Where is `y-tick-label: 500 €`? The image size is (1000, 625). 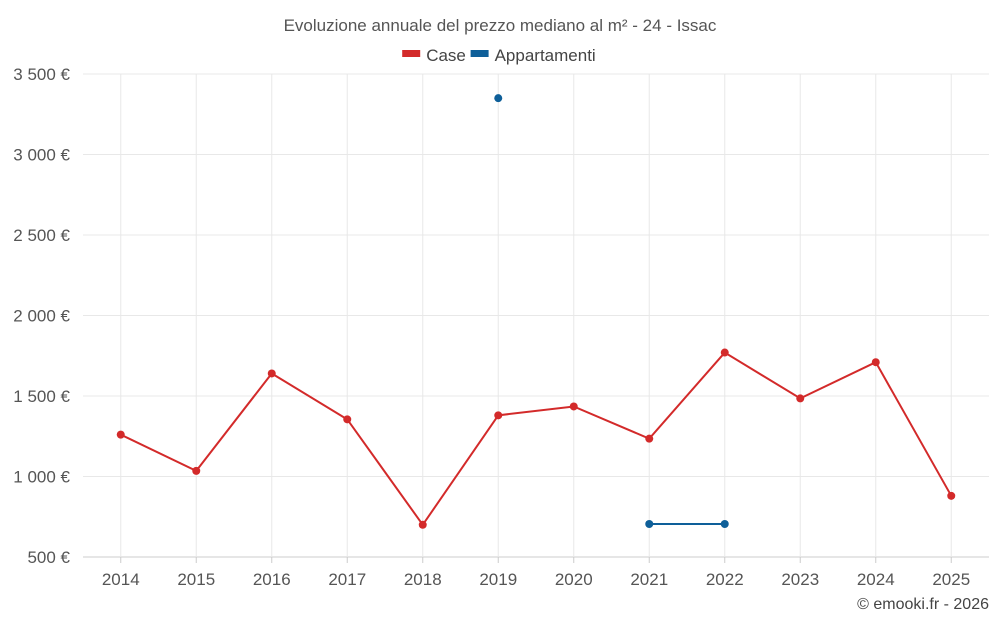
y-tick-label: 500 € is located at coordinates (48, 557).